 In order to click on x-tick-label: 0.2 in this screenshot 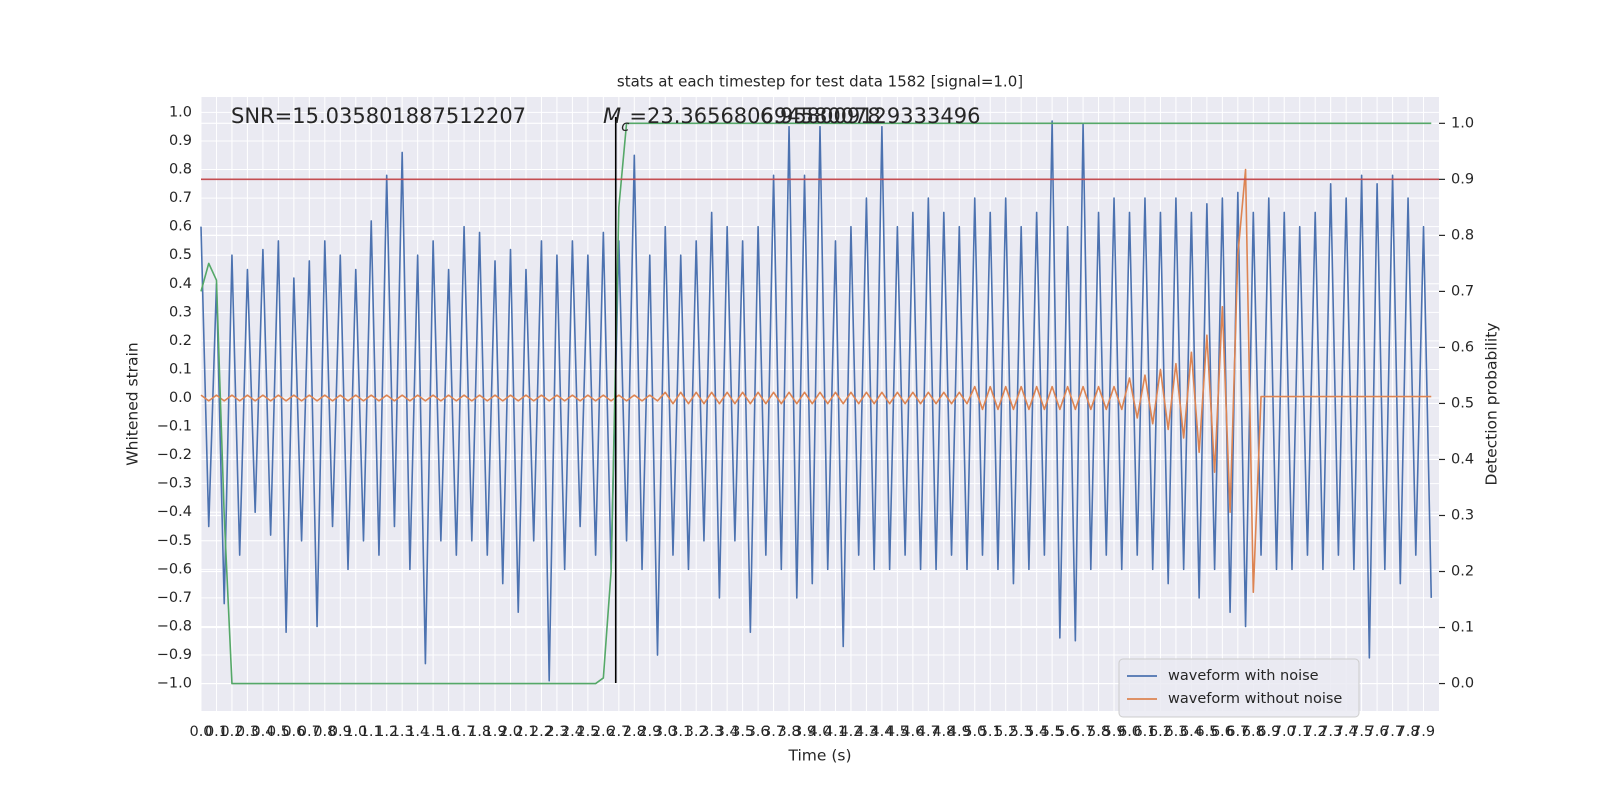, I will do `click(231, 732)`.